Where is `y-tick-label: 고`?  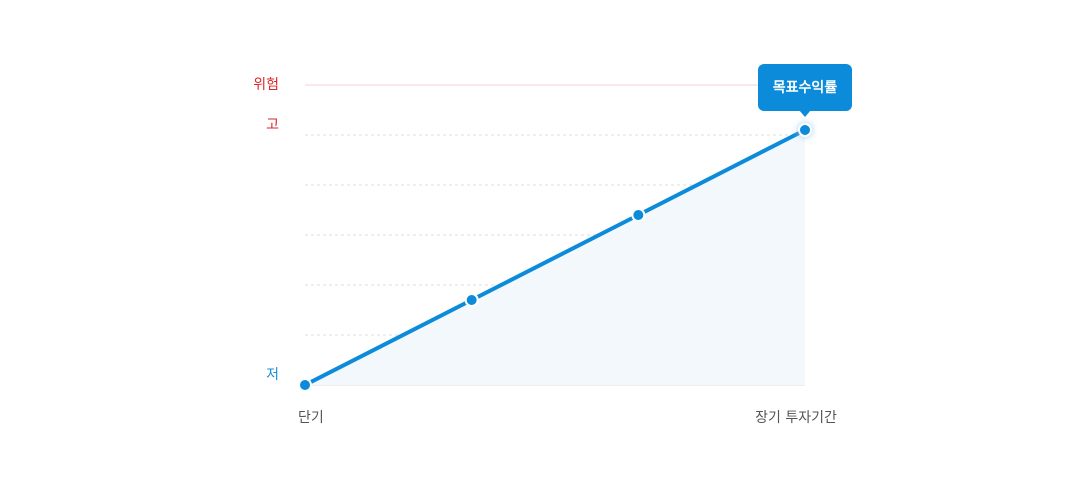 y-tick-label: 고 is located at coordinates (272, 125).